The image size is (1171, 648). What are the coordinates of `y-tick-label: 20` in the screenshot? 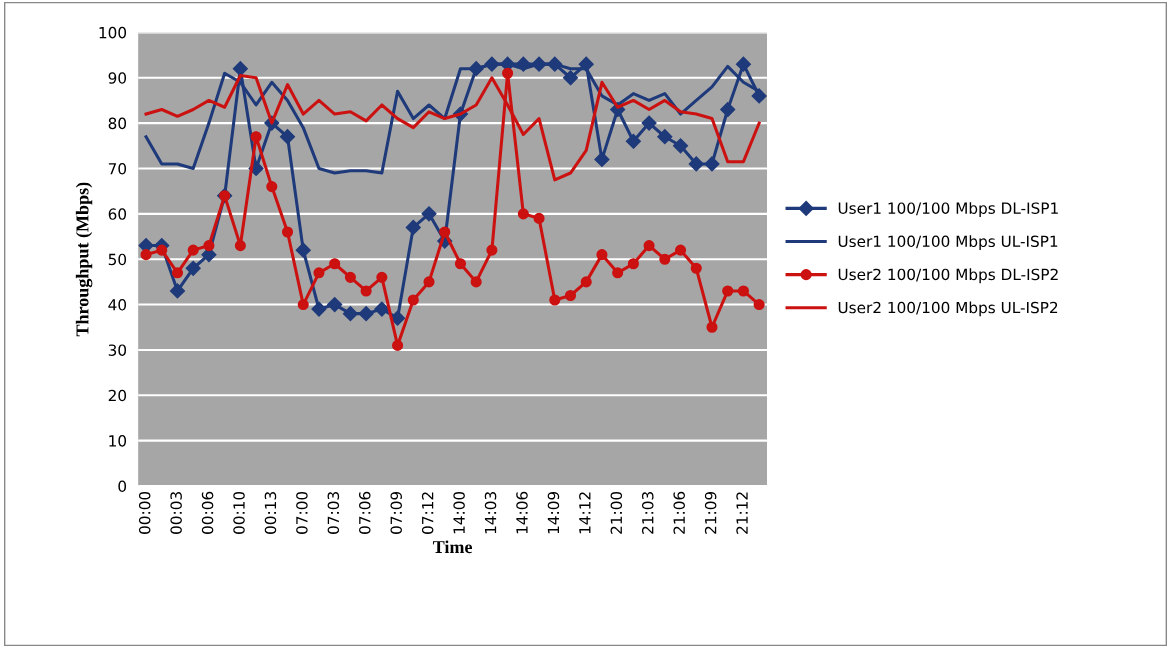 It's located at (117, 395).